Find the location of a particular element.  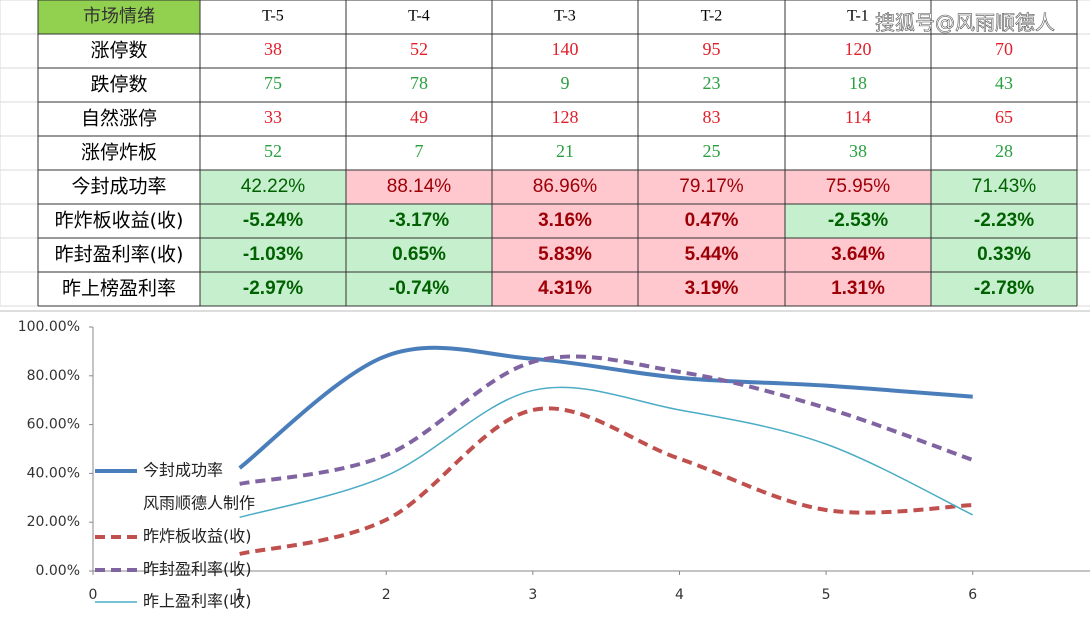

cell-value: -3.17% is located at coordinates (419, 220).